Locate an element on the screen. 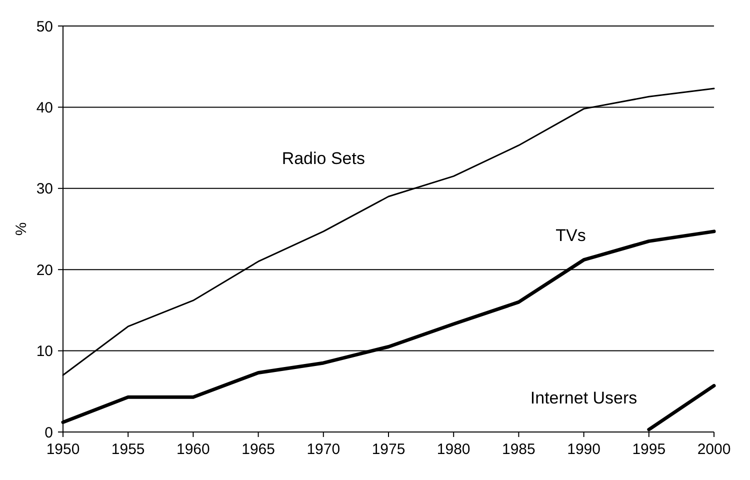 The image size is (750, 480). x-tick-label: 1950 is located at coordinates (63, 449).